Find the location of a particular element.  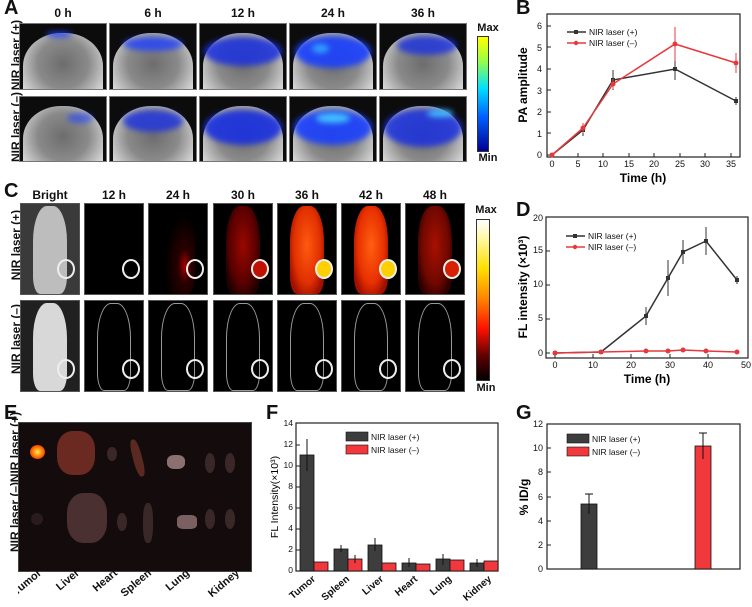

panel-label: C is located at coordinates (11, 191).